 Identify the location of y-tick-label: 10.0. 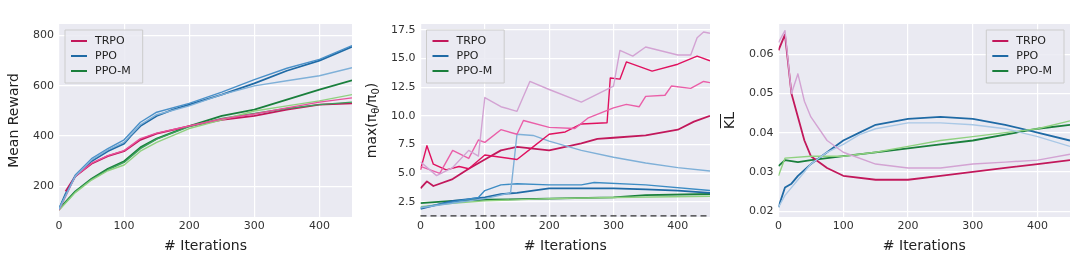
(403, 115).